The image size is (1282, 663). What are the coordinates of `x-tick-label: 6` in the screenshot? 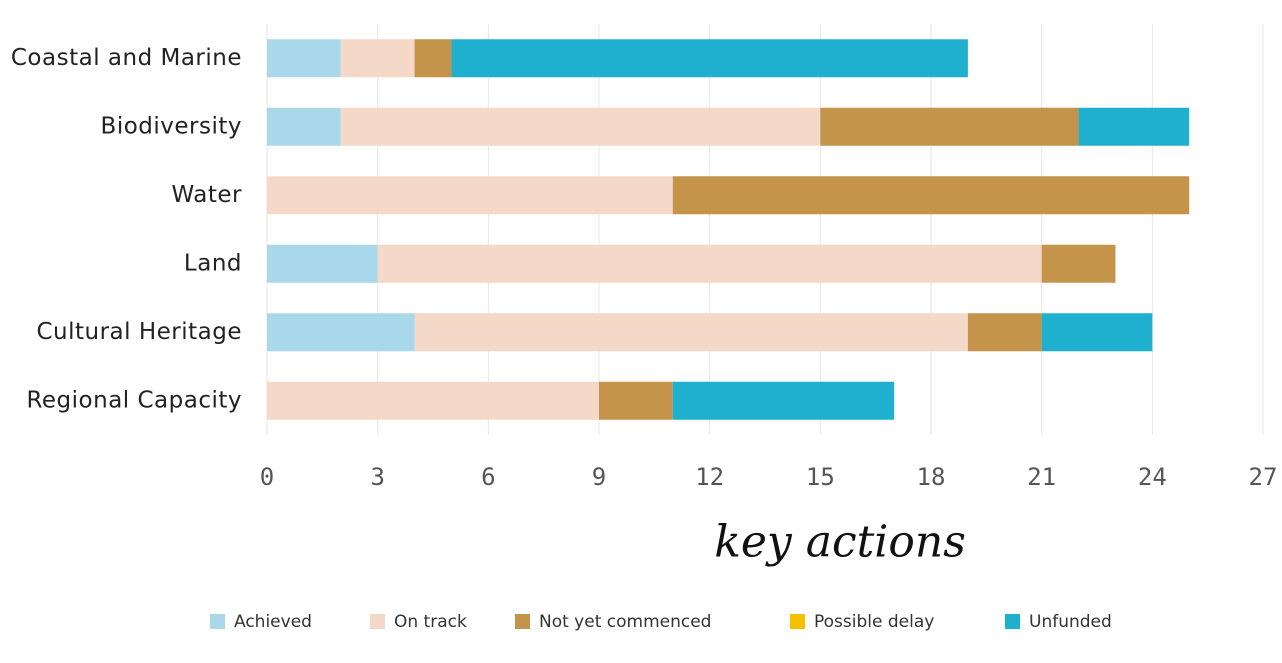 It's located at (488, 477).